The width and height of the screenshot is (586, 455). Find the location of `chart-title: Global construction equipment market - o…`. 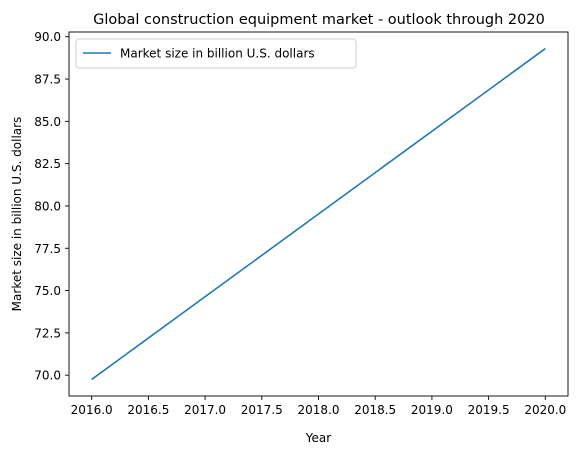

chart-title: Global construction equipment market - o… is located at coordinates (319, 20).